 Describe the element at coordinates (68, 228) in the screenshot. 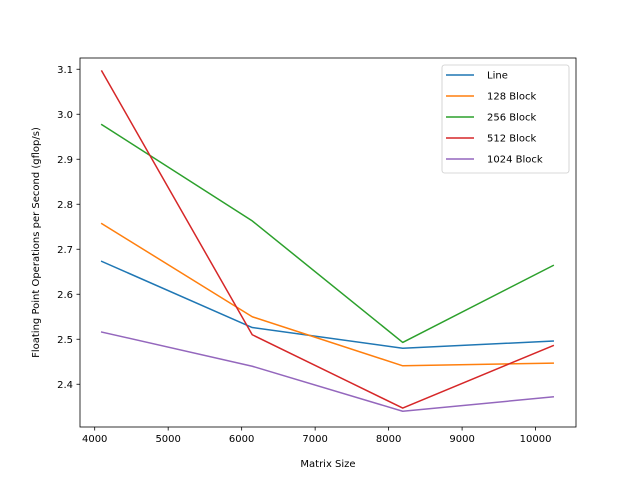

I see `y-axis-ticks: 2.4 2.5 2.6 2.7 2.8 2.9 3.0 3.1` at that location.